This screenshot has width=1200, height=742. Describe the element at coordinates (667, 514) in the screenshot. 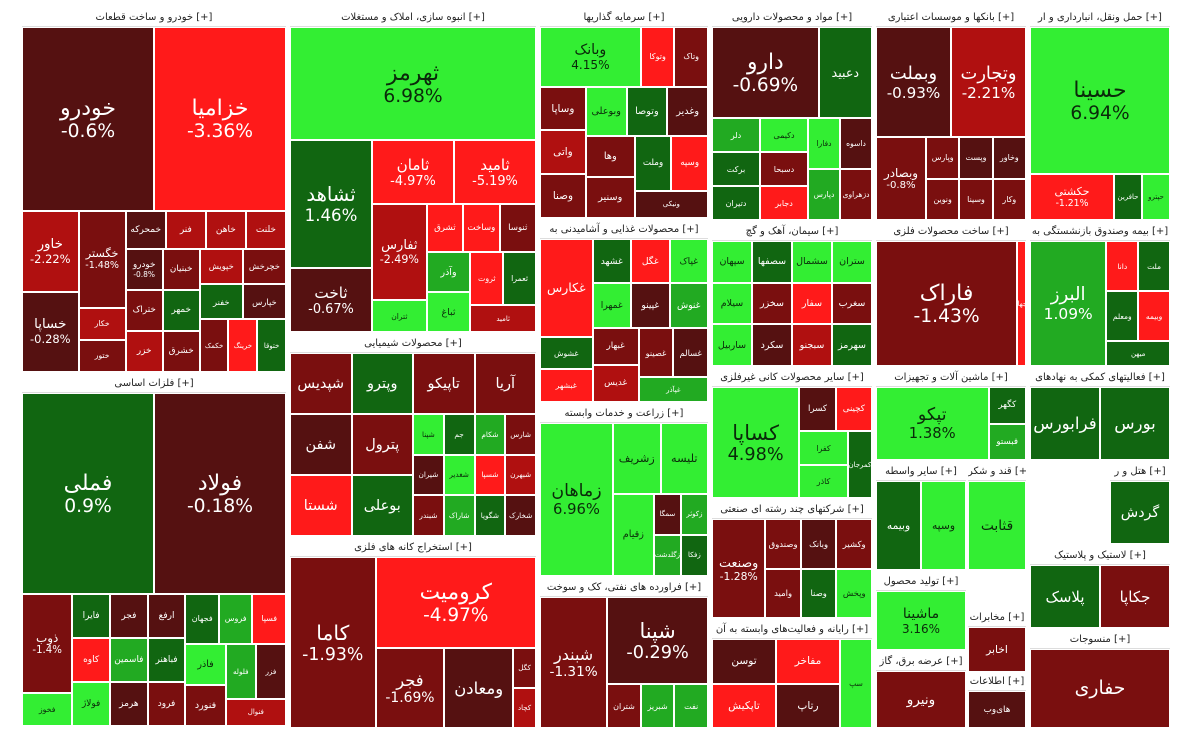

I see `stock-tile: سمگا` at that location.